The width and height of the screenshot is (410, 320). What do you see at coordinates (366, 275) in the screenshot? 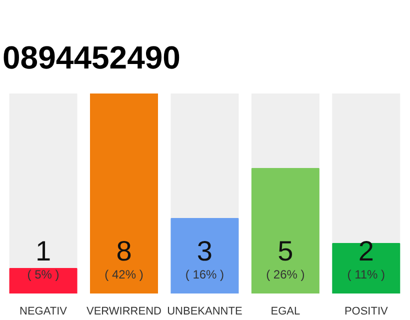
I see `annotation: ( 11% )` at bounding box center [366, 275].